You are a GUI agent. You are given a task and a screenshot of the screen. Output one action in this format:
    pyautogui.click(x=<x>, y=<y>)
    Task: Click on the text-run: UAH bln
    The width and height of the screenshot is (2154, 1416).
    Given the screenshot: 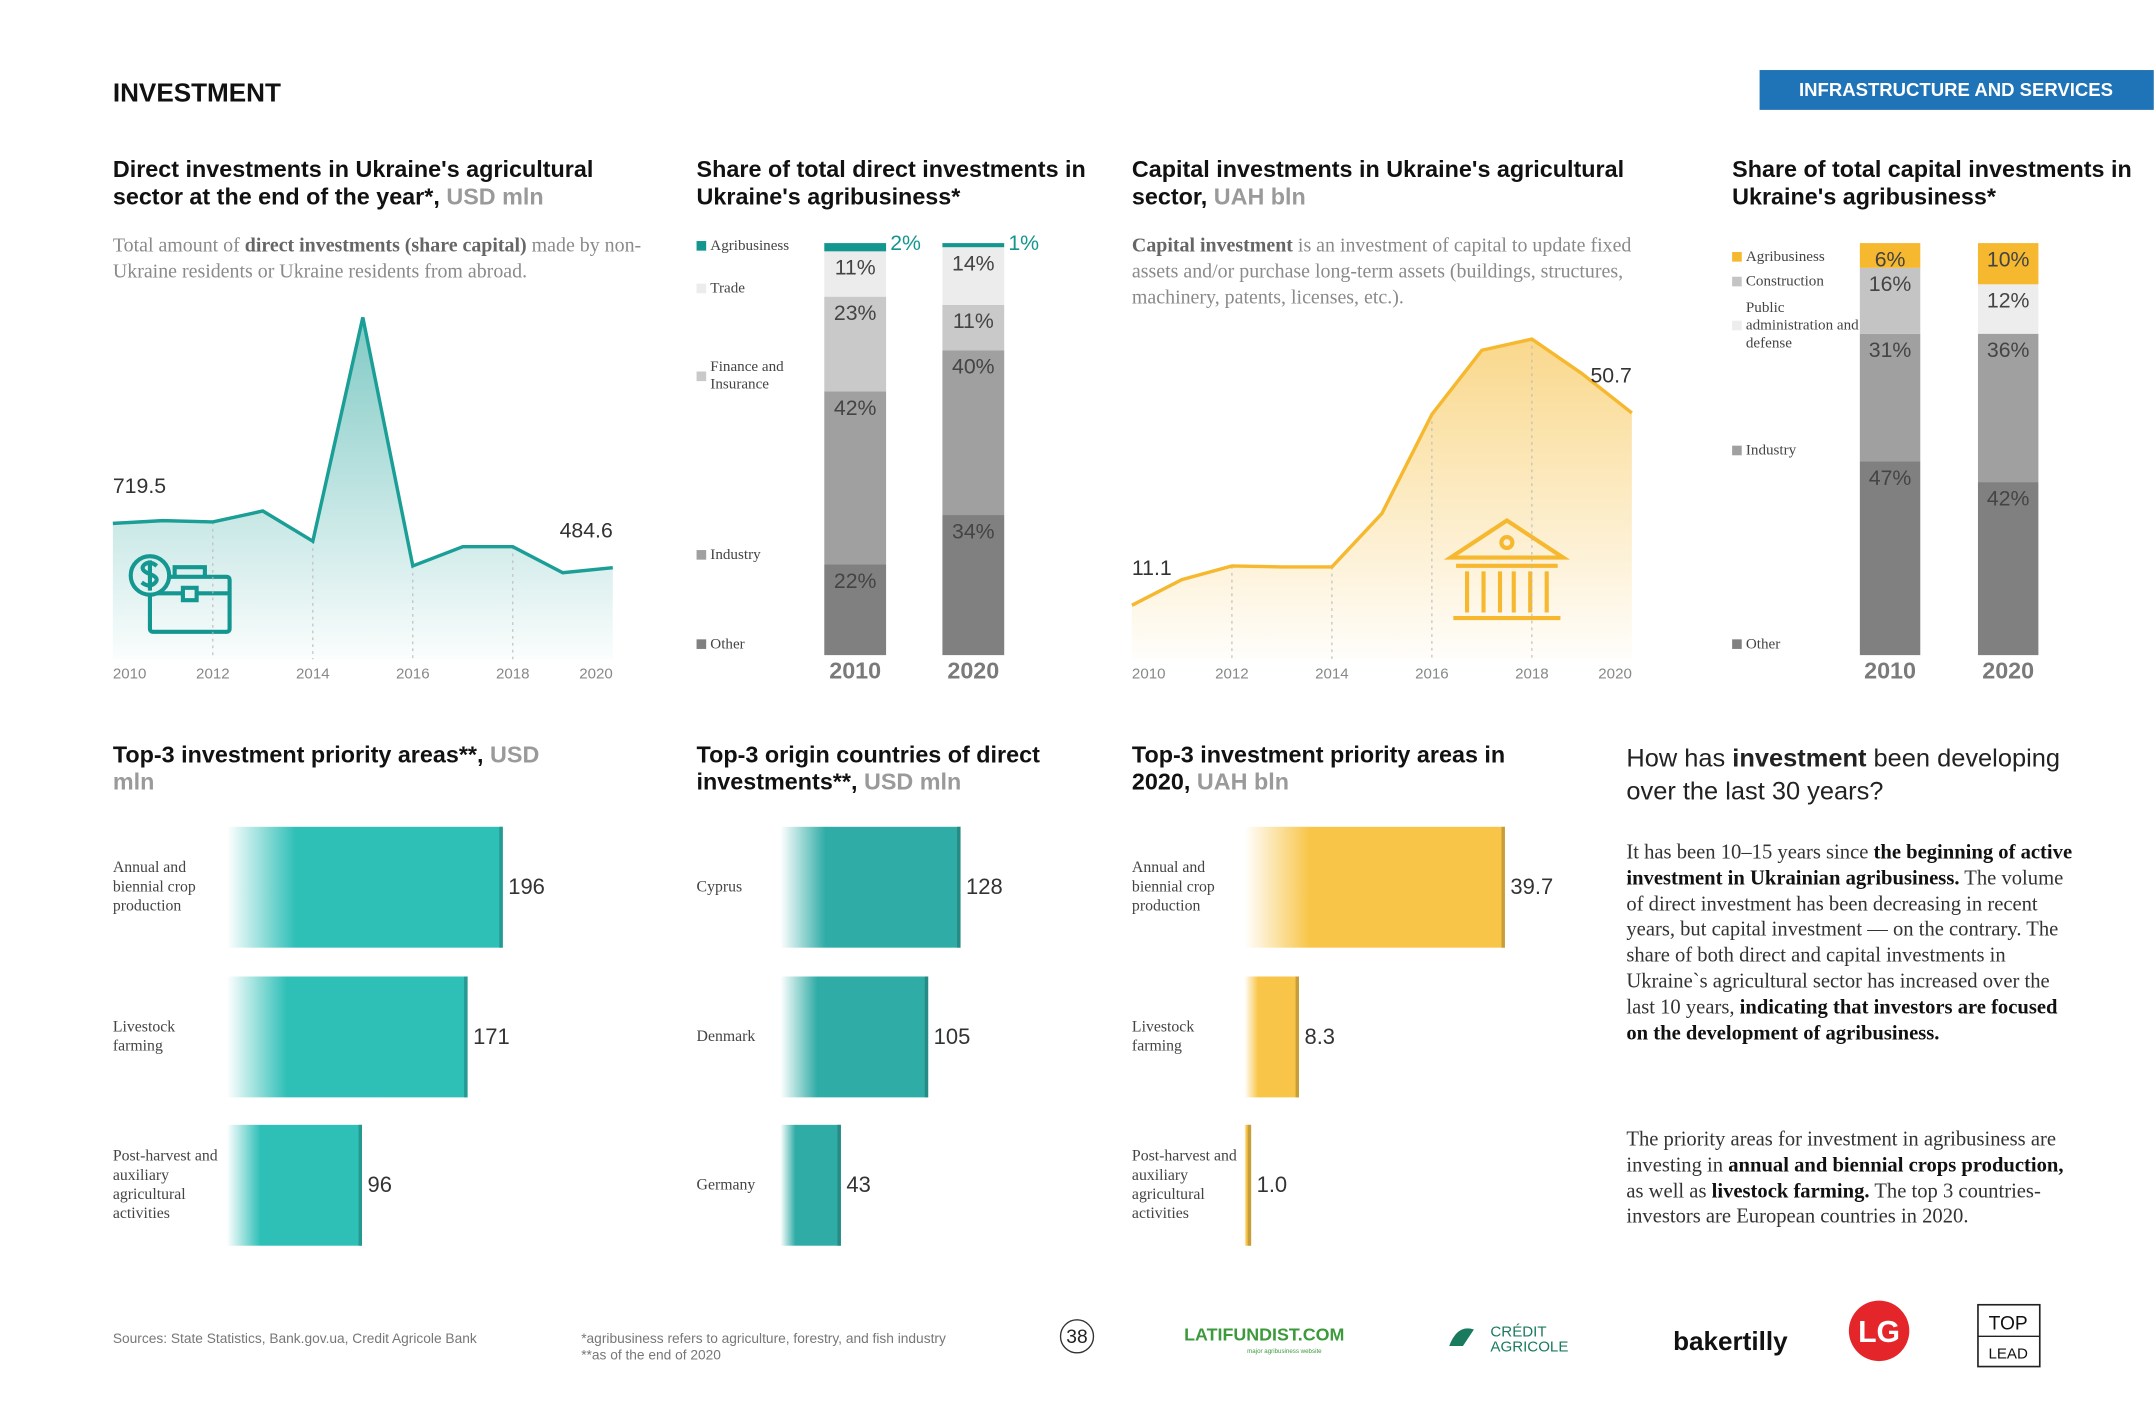 What is the action you would take?
    pyautogui.click(x=1259, y=197)
    